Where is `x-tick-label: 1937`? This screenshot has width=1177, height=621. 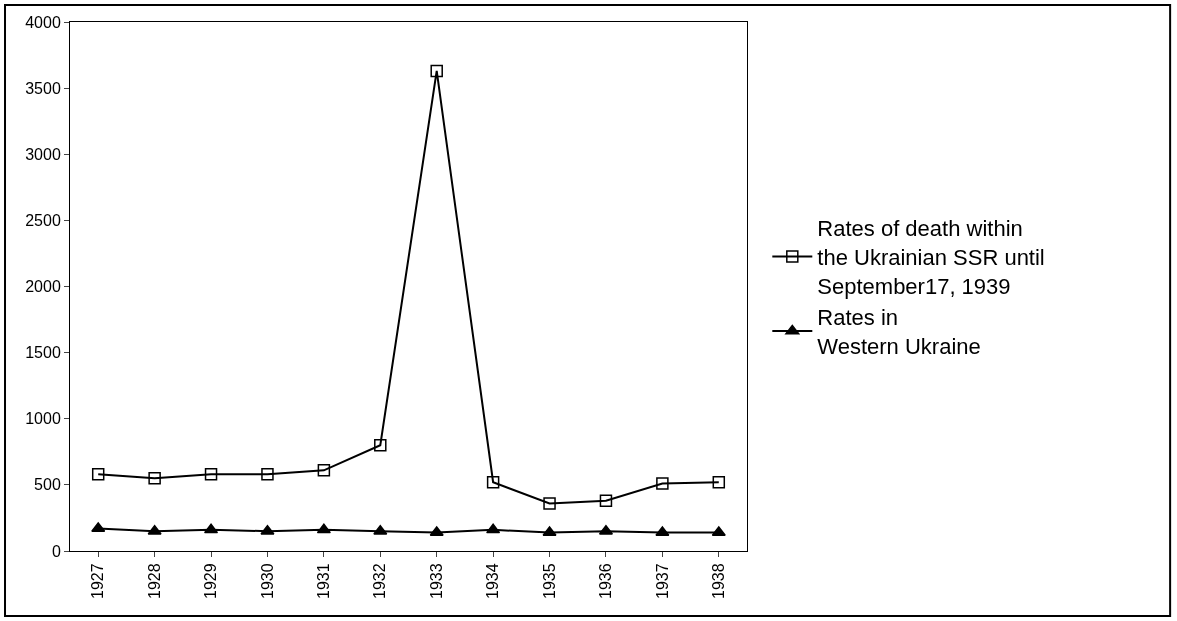 x-tick-label: 1937 is located at coordinates (662, 581).